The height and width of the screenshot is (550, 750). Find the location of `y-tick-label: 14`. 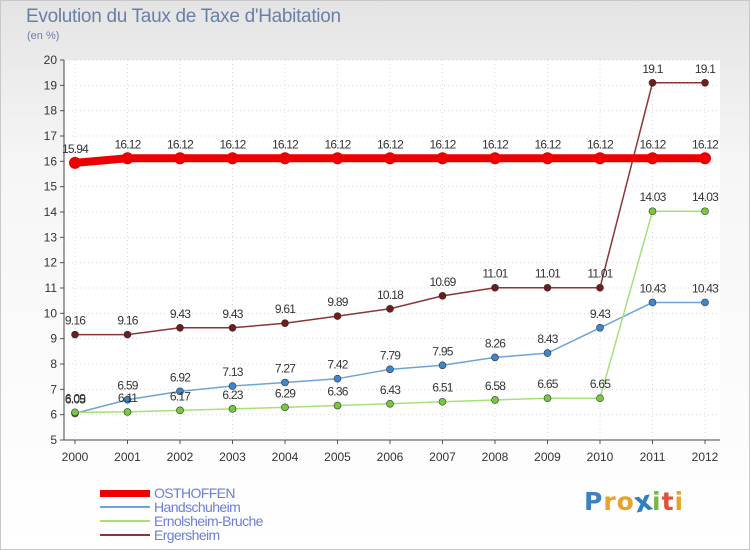

y-tick-label: 14 is located at coordinates (51, 212).